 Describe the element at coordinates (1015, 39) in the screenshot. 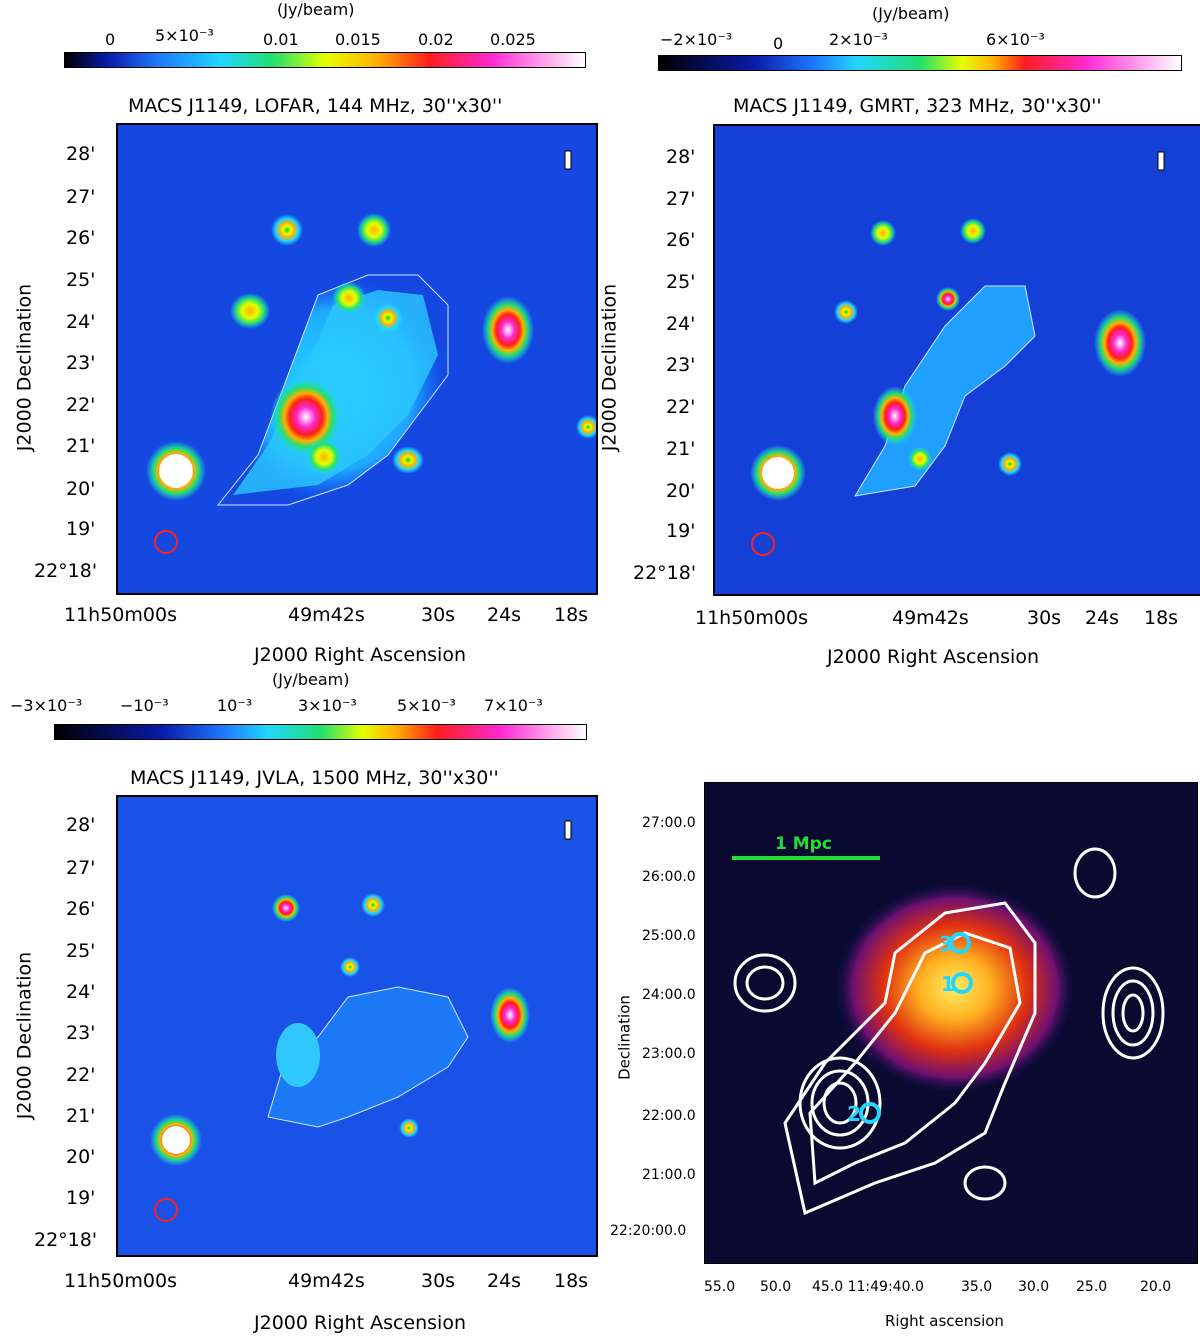

I see `colorbar-tick: 6×10⁻³` at that location.